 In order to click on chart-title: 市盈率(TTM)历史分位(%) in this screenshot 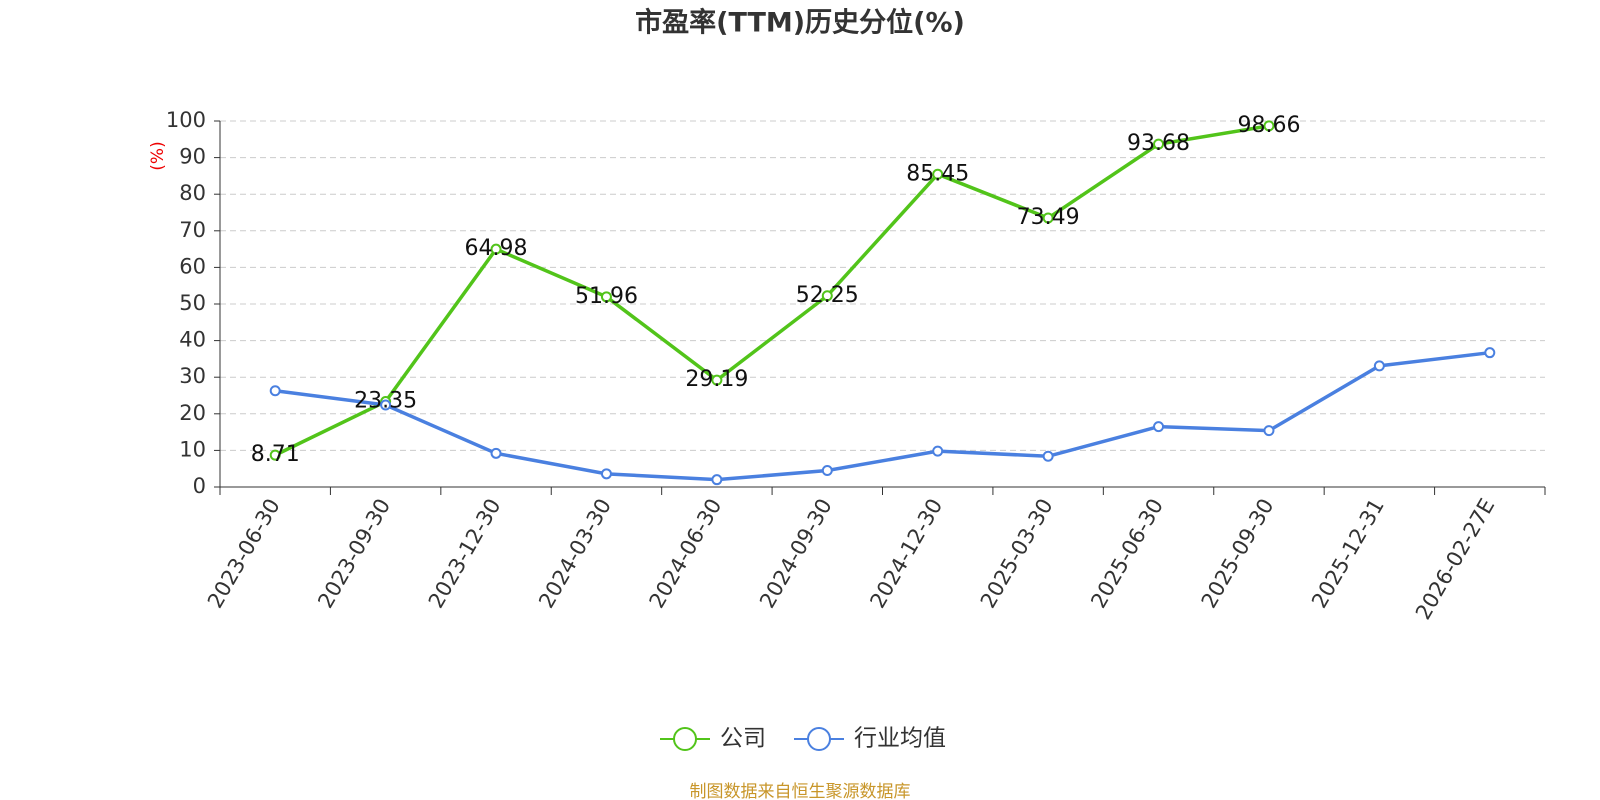, I will do `click(800, 23)`.